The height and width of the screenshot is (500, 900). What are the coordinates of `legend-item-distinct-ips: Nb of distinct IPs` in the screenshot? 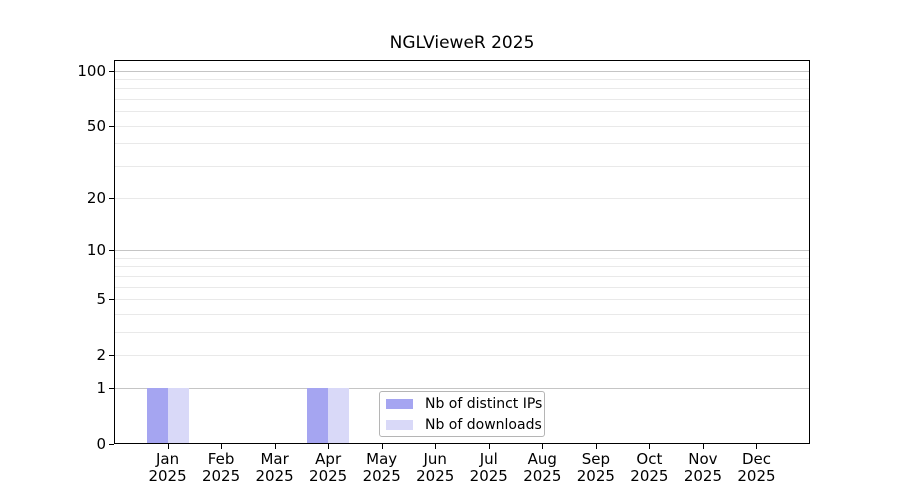 It's located at (465, 404).